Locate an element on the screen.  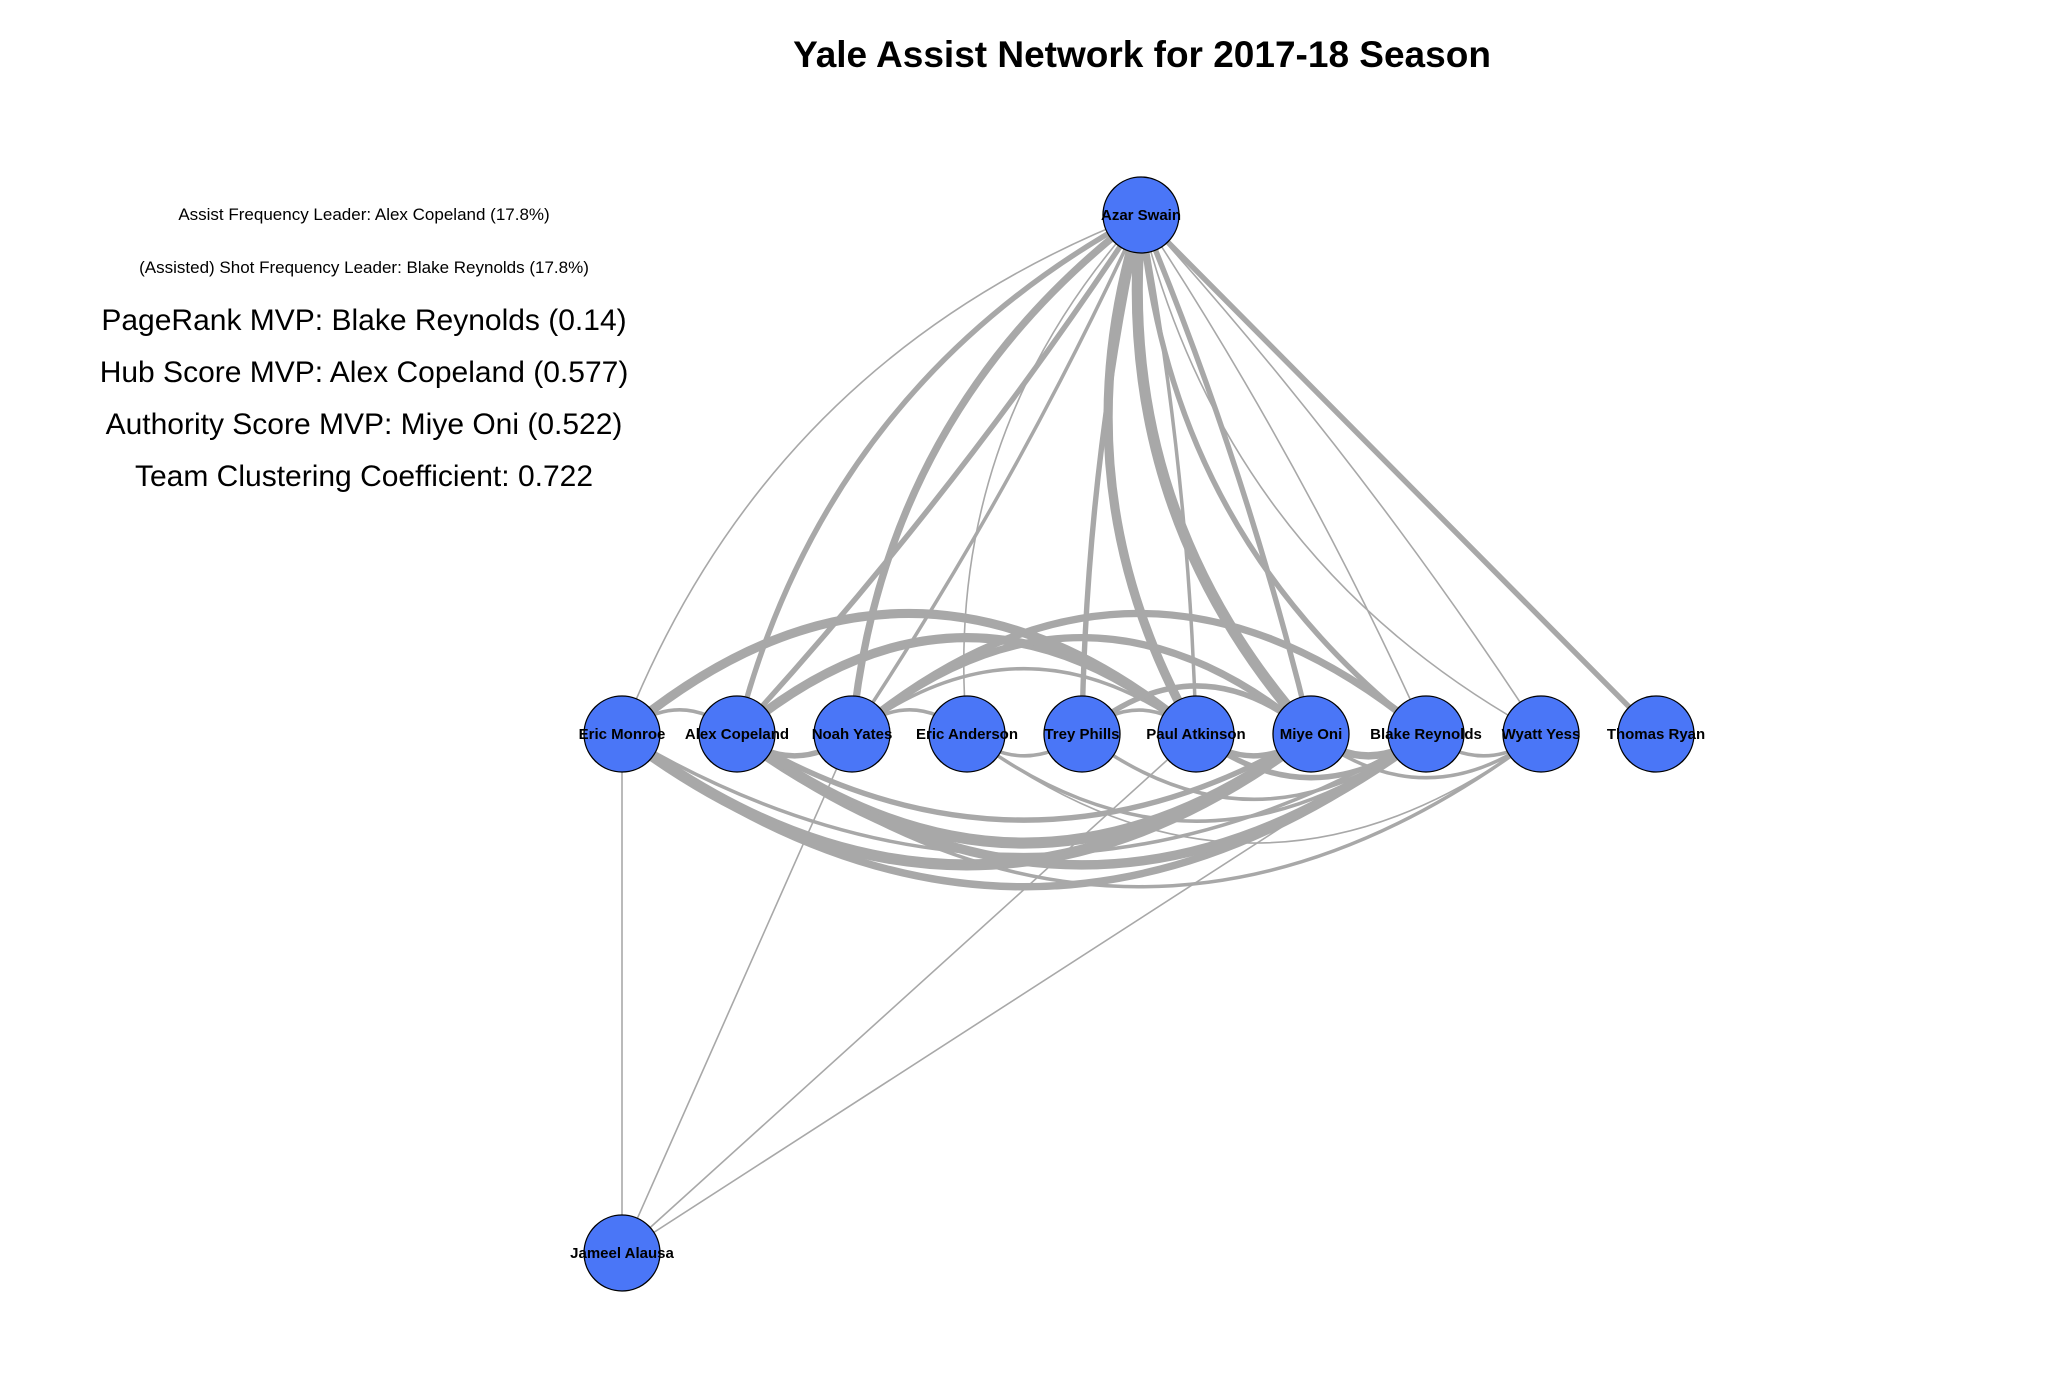
edge-atkinson-to-alausa is located at coordinates (909, 993).